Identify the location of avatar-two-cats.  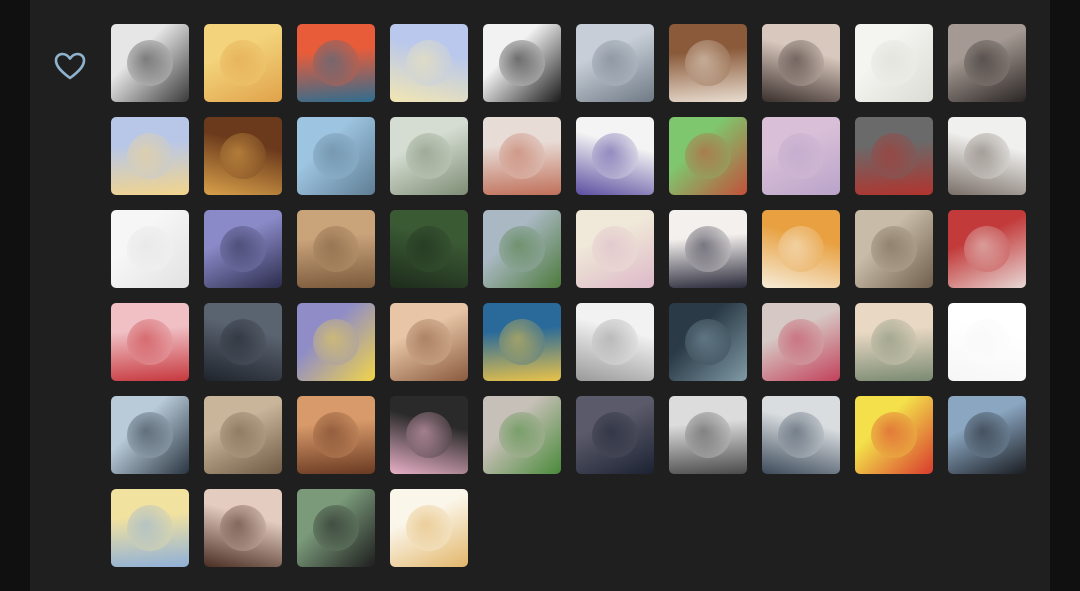
(708, 63).